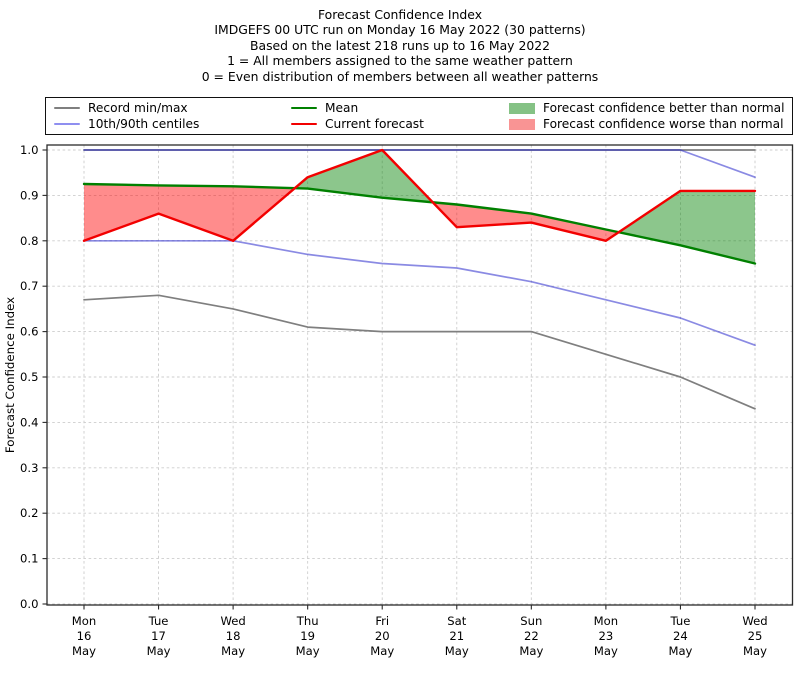 This screenshot has height=676, width=800. I want to click on centiles-line-swatch, so click(67, 124).